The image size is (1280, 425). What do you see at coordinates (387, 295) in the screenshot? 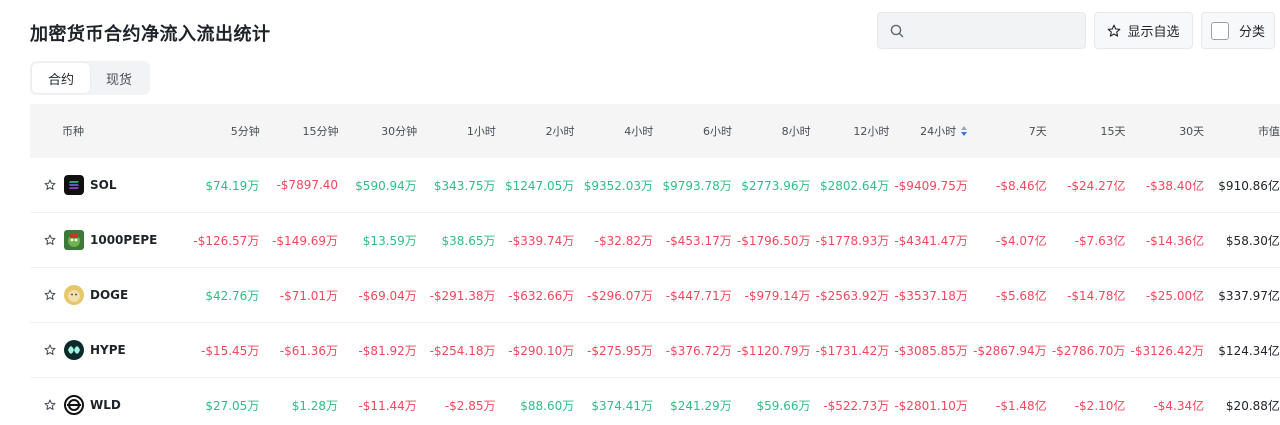
I see `netflow-30m: -$69.04万` at bounding box center [387, 295].